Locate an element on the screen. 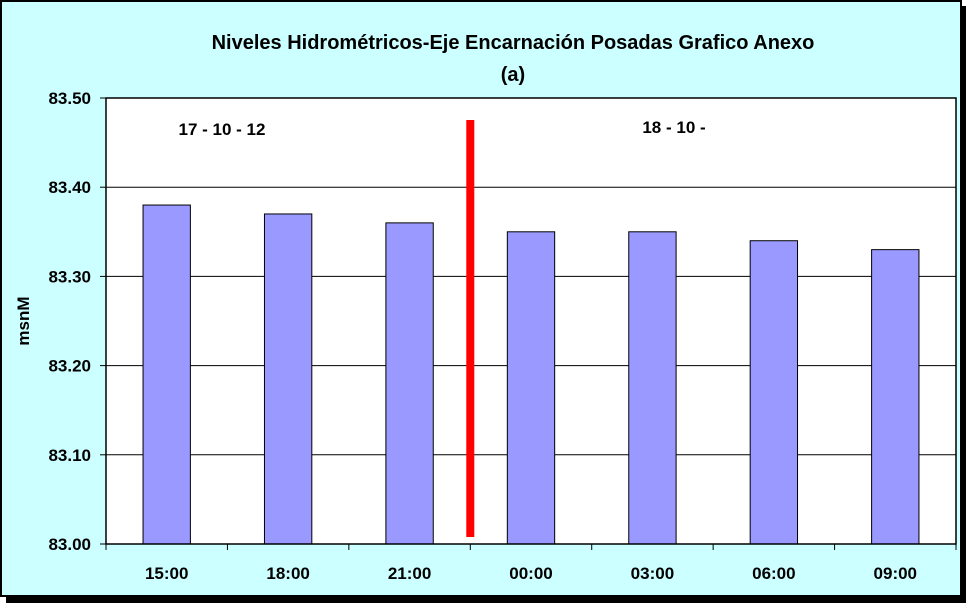 This screenshot has width=970, height=614. y-tick-label: 83.10 is located at coordinates (69, 455).